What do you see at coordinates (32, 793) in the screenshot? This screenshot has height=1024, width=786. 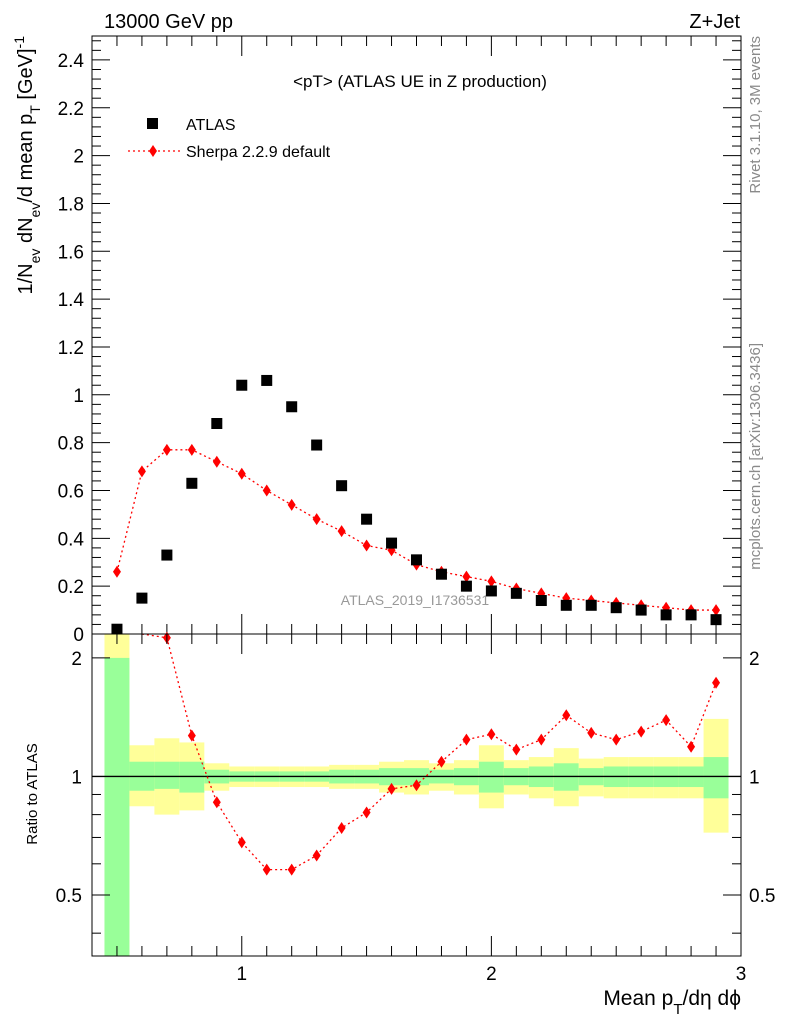 I see `ratio-y-axis-title: Ratio to ATLAS` at bounding box center [32, 793].